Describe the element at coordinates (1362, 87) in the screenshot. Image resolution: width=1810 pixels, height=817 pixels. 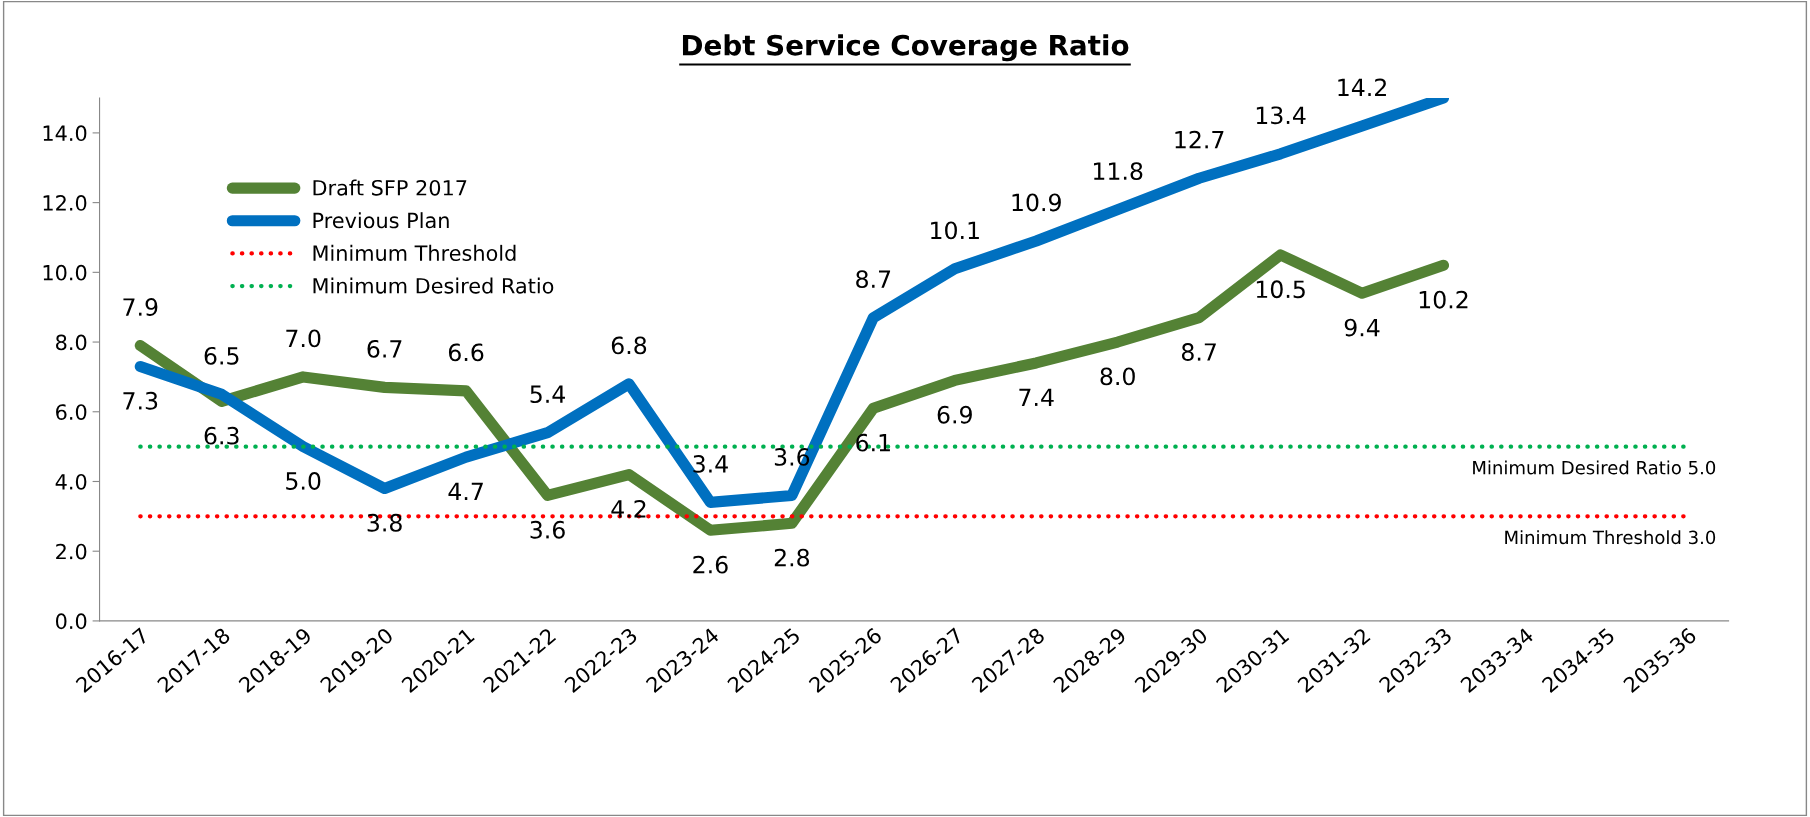
I see `data-label: 14.2` at that location.